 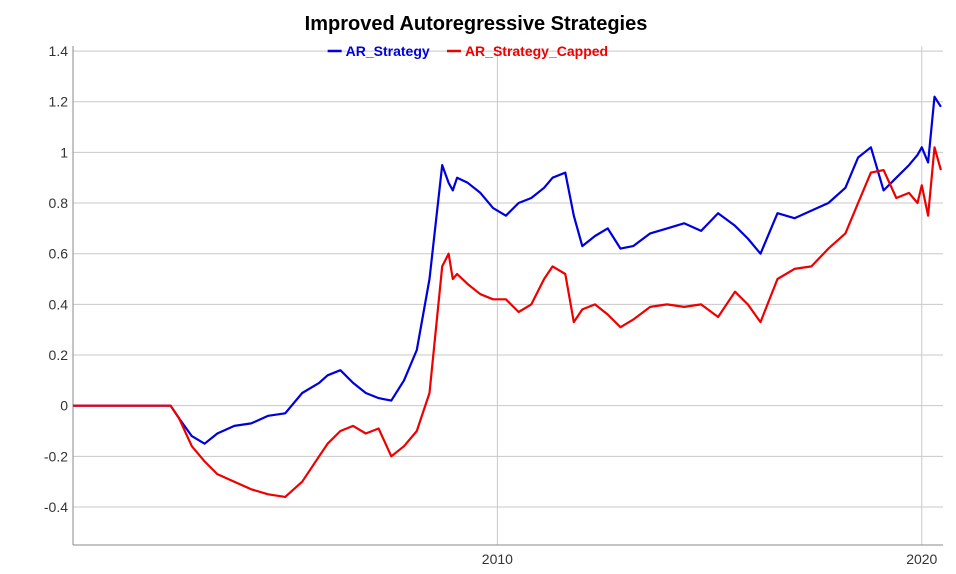 I want to click on x-tick-label: 2020, so click(x=921, y=559).